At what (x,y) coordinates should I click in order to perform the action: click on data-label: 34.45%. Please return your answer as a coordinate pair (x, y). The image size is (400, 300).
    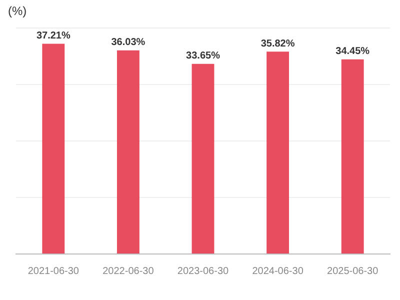
    Looking at the image, I should click on (353, 52).